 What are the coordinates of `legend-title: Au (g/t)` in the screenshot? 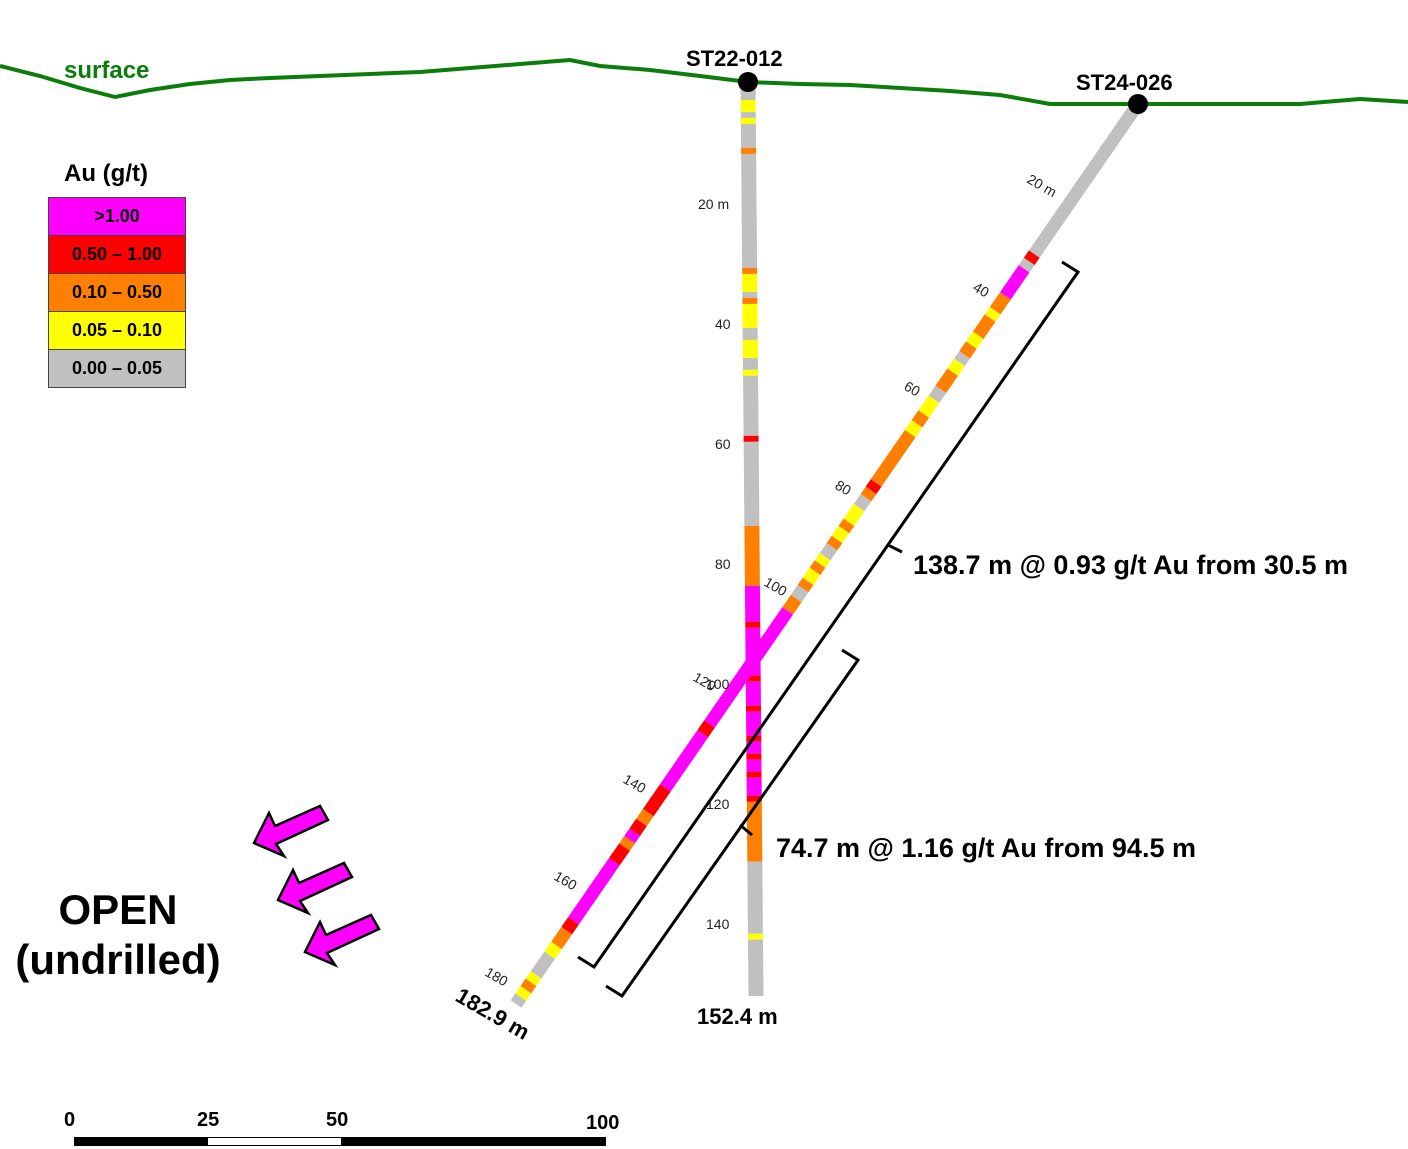 It's located at (106, 173).